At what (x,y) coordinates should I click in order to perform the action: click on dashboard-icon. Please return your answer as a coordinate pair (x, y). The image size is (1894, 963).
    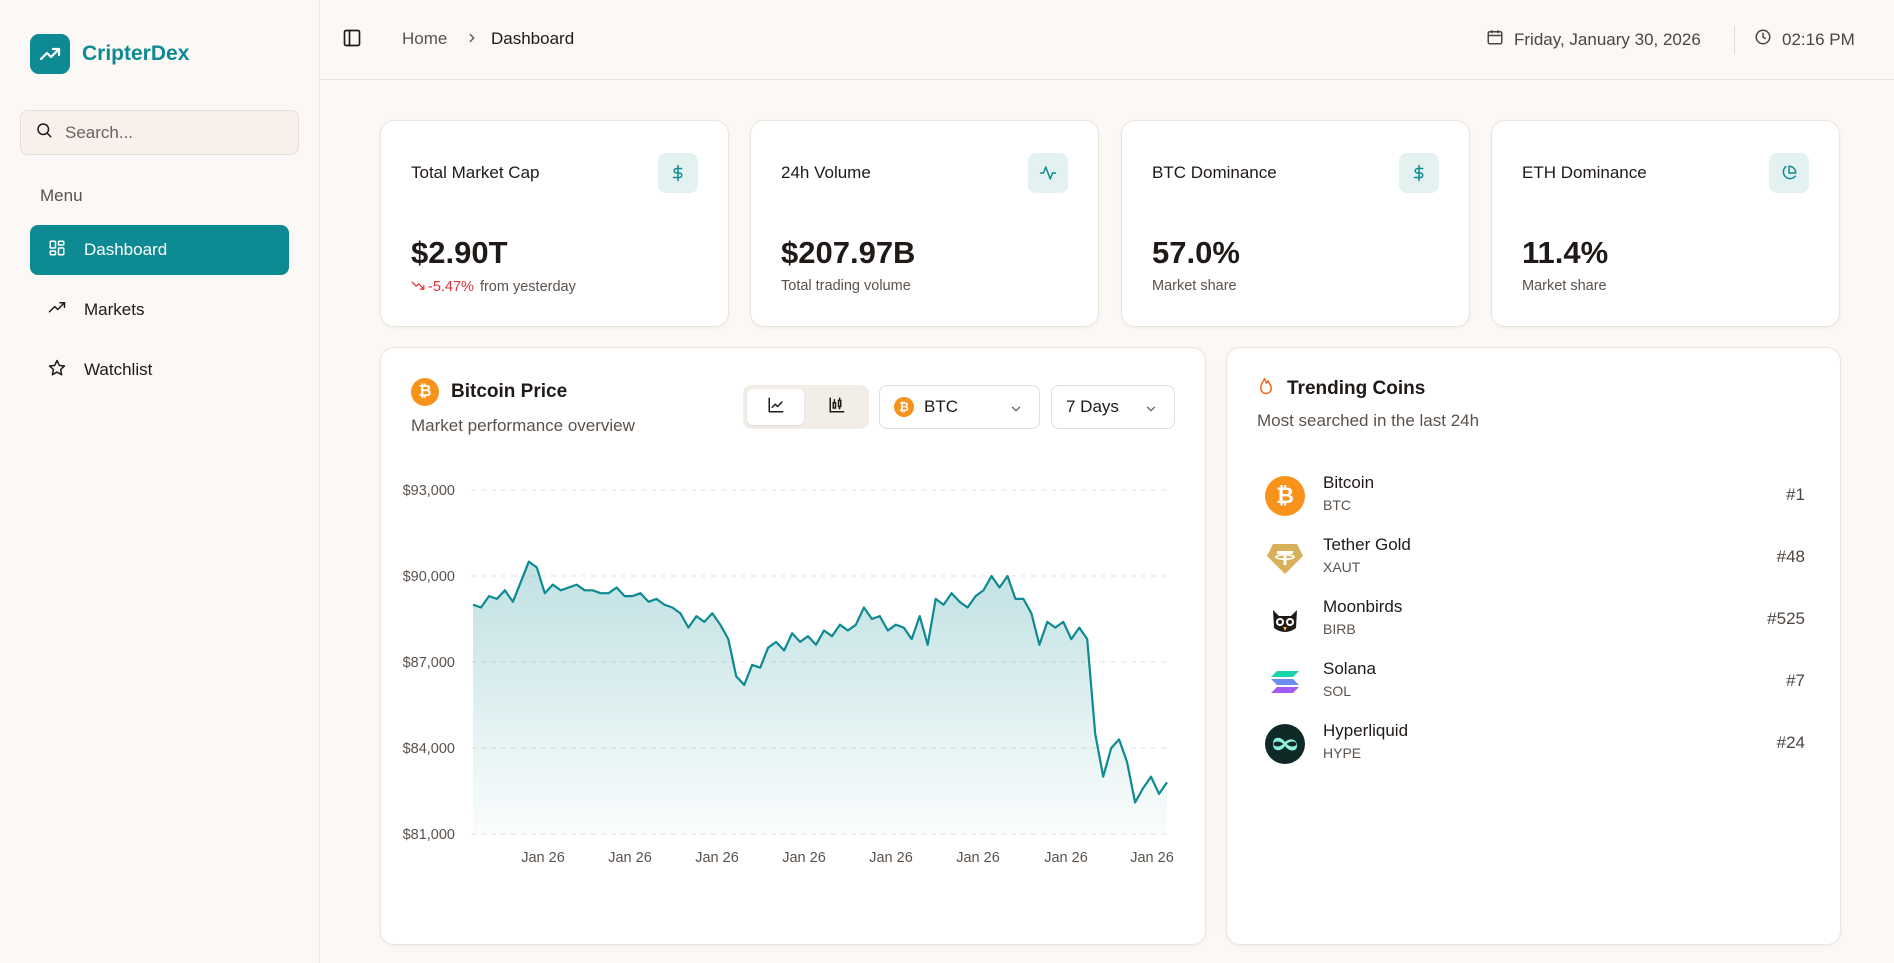
    Looking at the image, I should click on (57, 250).